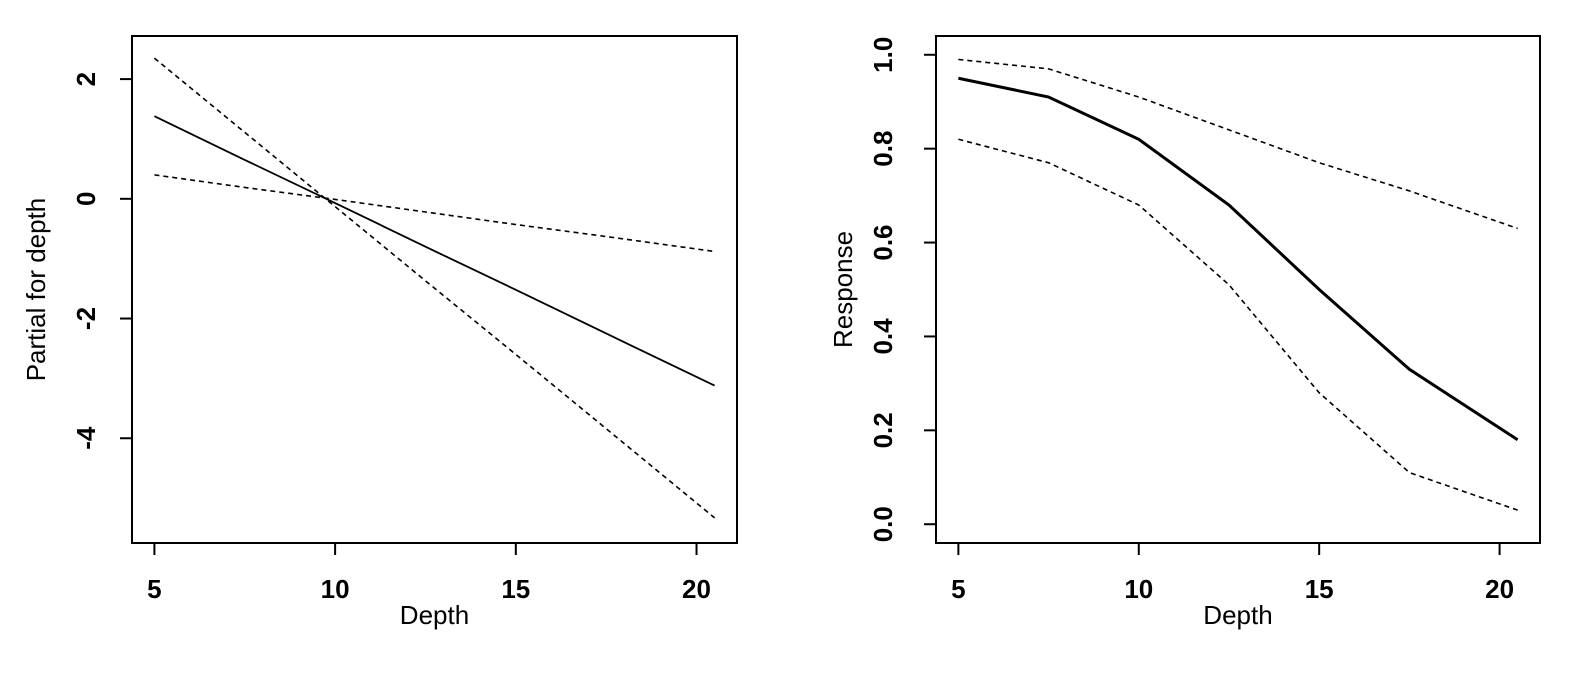 The image size is (1575, 678). Describe the element at coordinates (86, 79) in the screenshot. I see `y-tick-label: 2` at that location.